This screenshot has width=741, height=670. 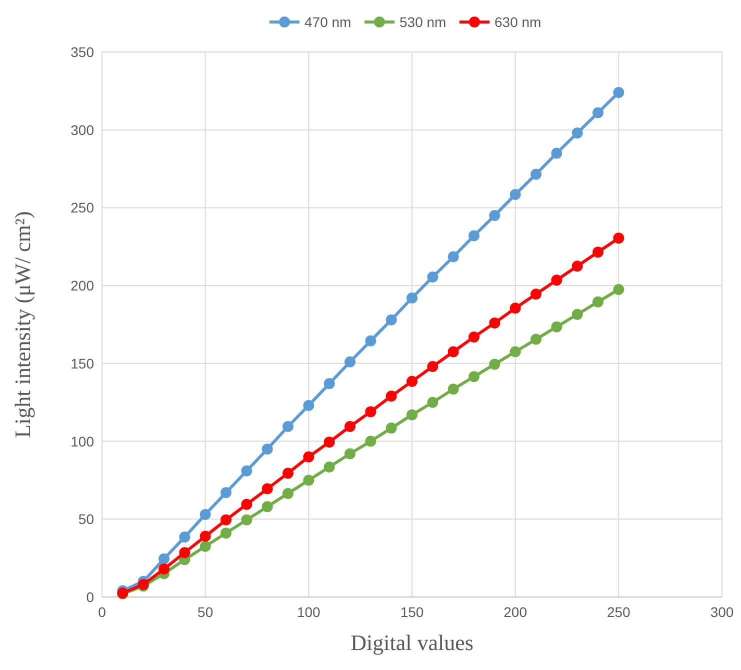 I want to click on legend-label: 530 nm, so click(x=423, y=22).